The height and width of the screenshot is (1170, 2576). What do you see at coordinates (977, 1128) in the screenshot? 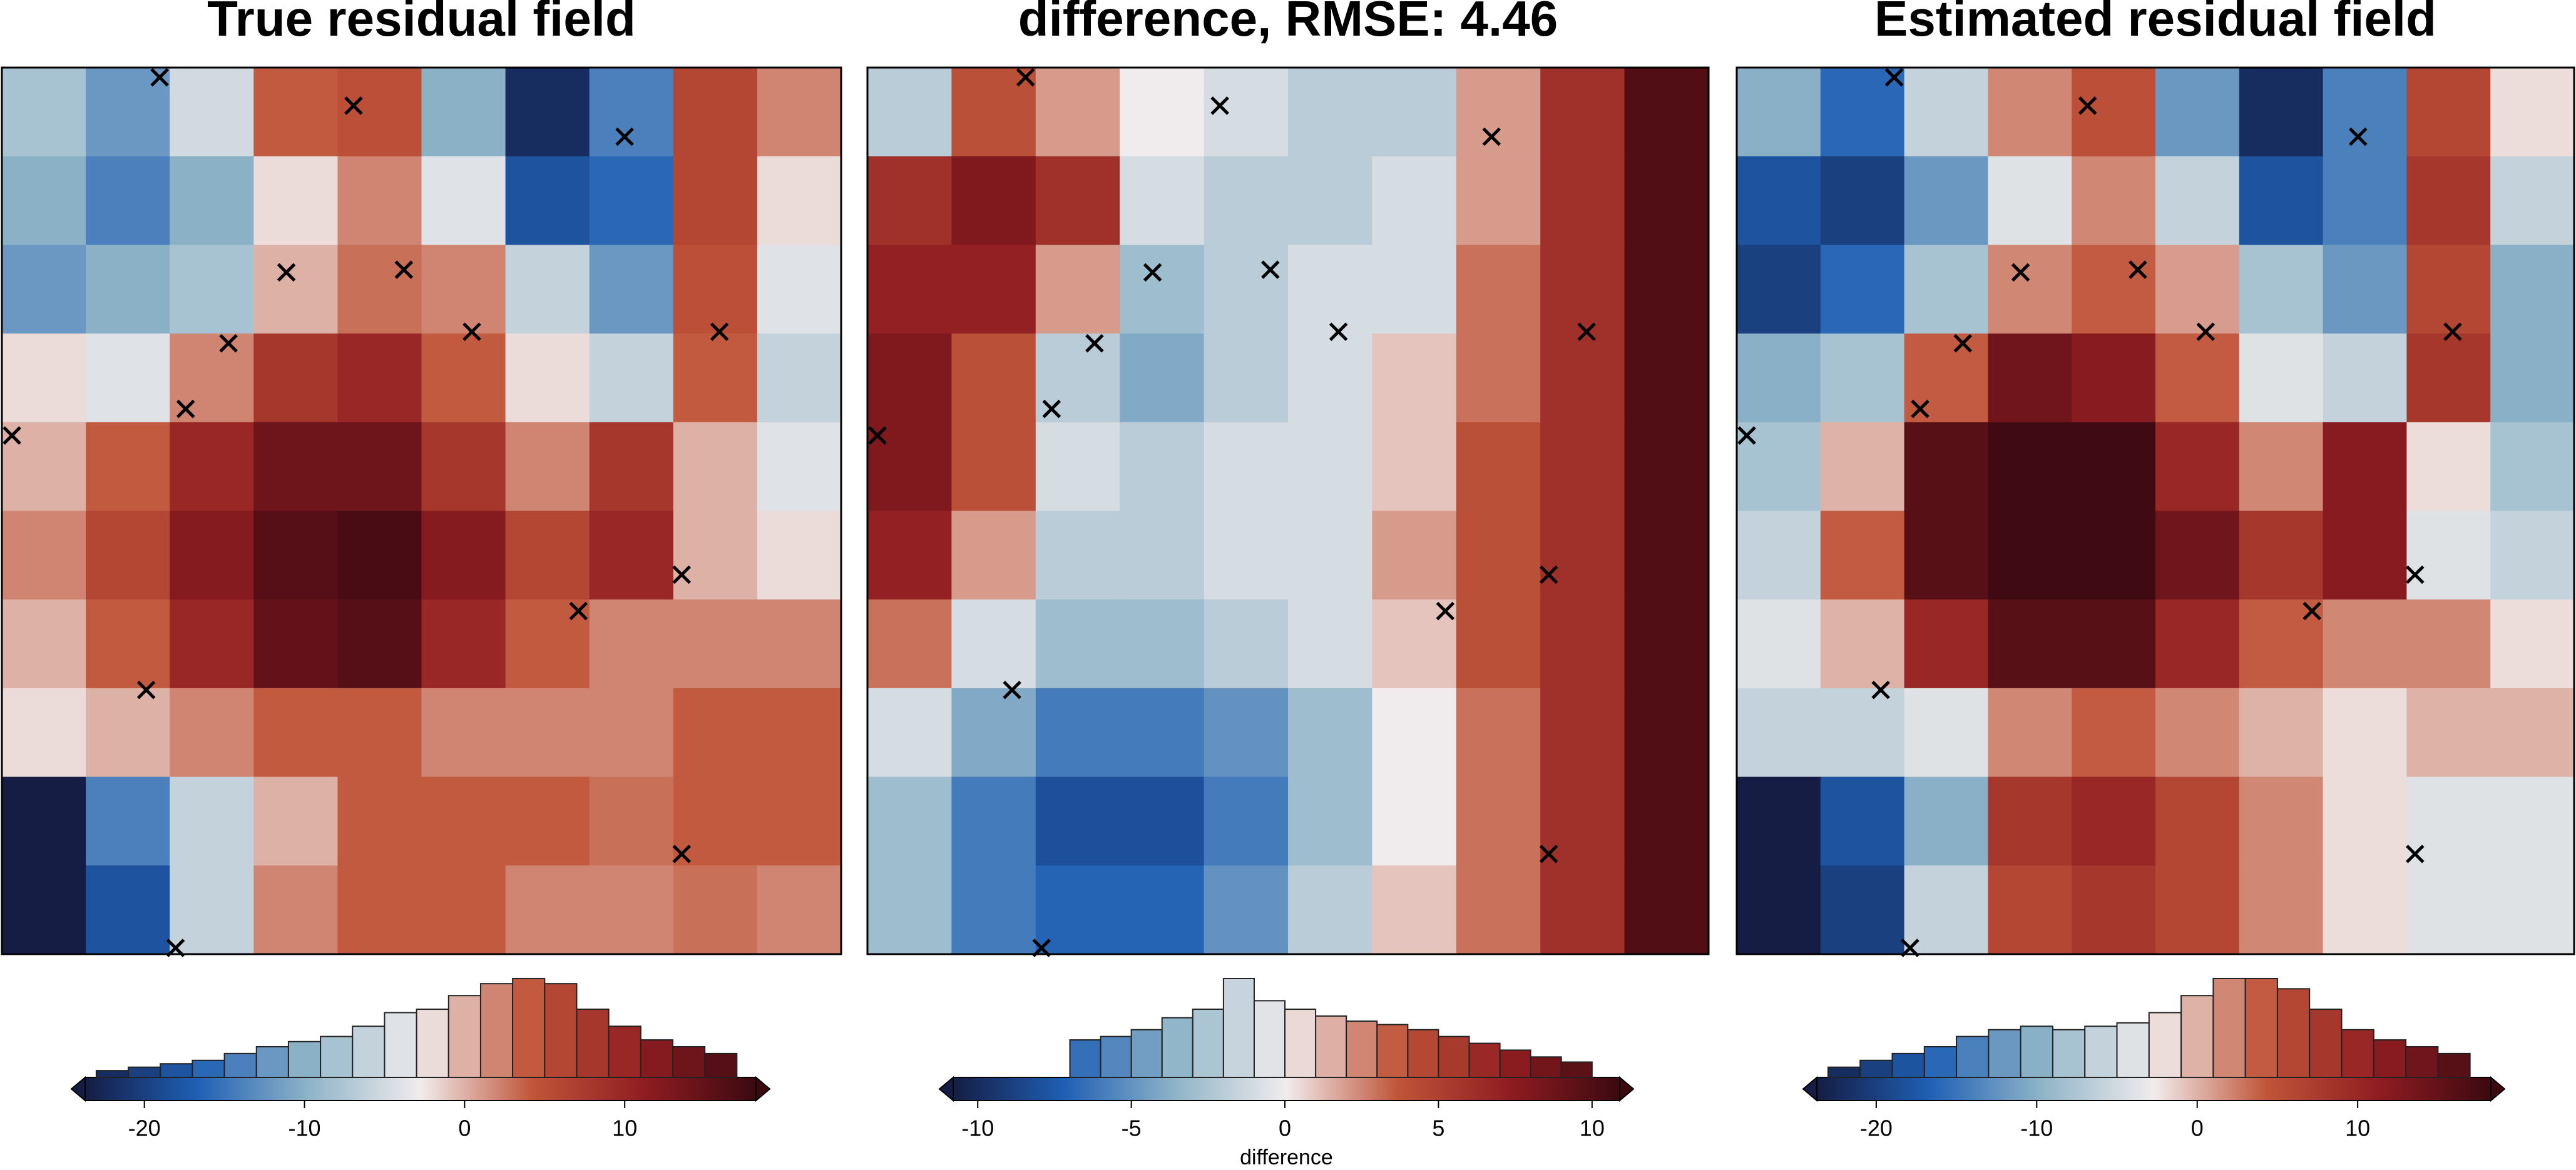
I see `colorbar-tick-label: -10` at bounding box center [977, 1128].